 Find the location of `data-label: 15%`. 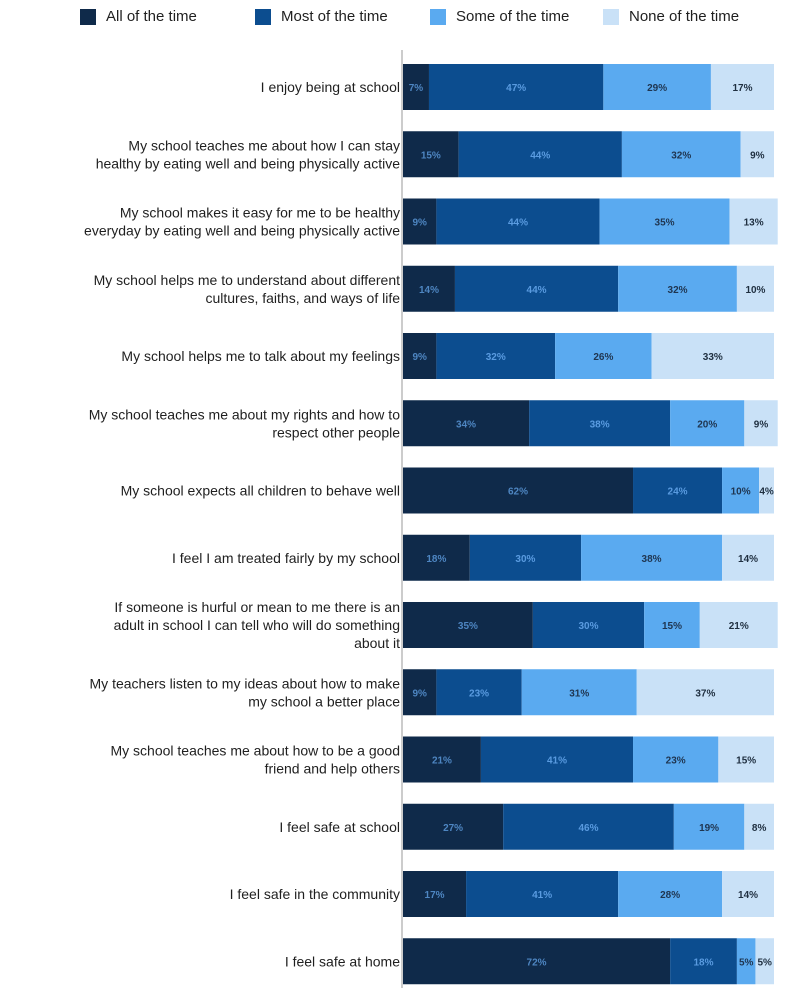

data-label: 15% is located at coordinates (746, 761).